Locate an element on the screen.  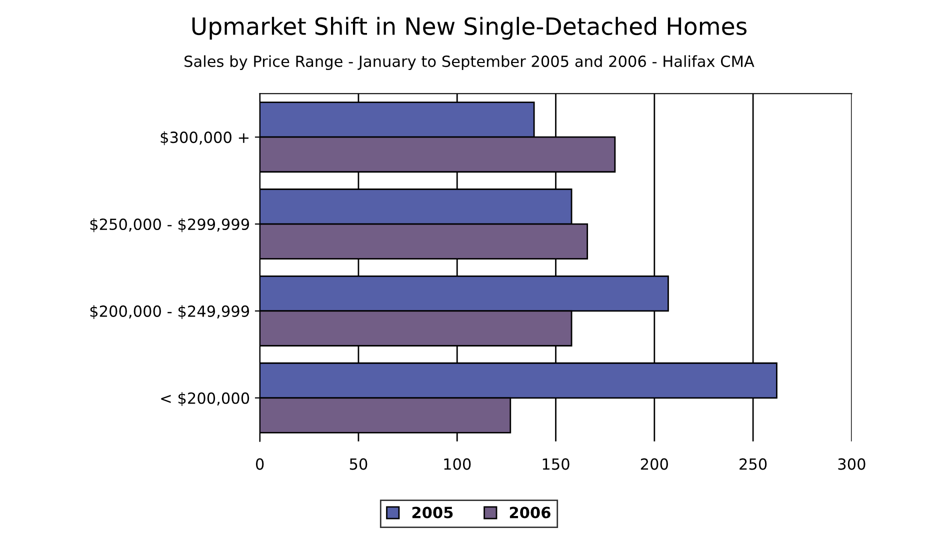
x-tick-label: 200 is located at coordinates (654, 464).